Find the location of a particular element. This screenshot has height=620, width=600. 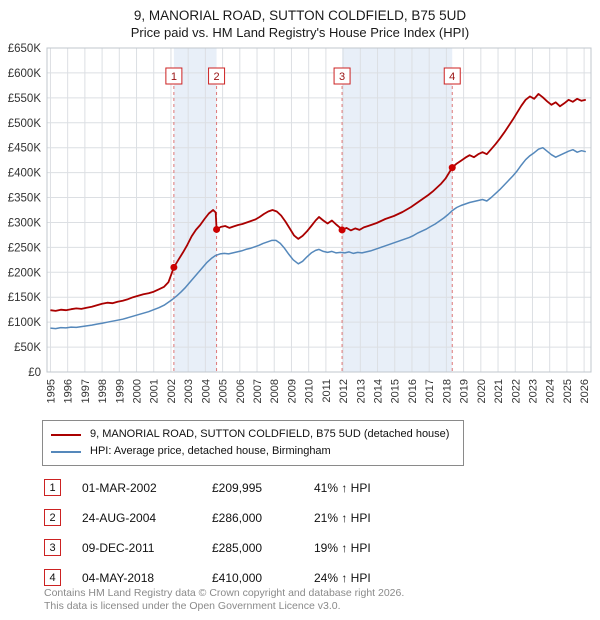

x-axis-label: 2006 is located at coordinates (241, 391).